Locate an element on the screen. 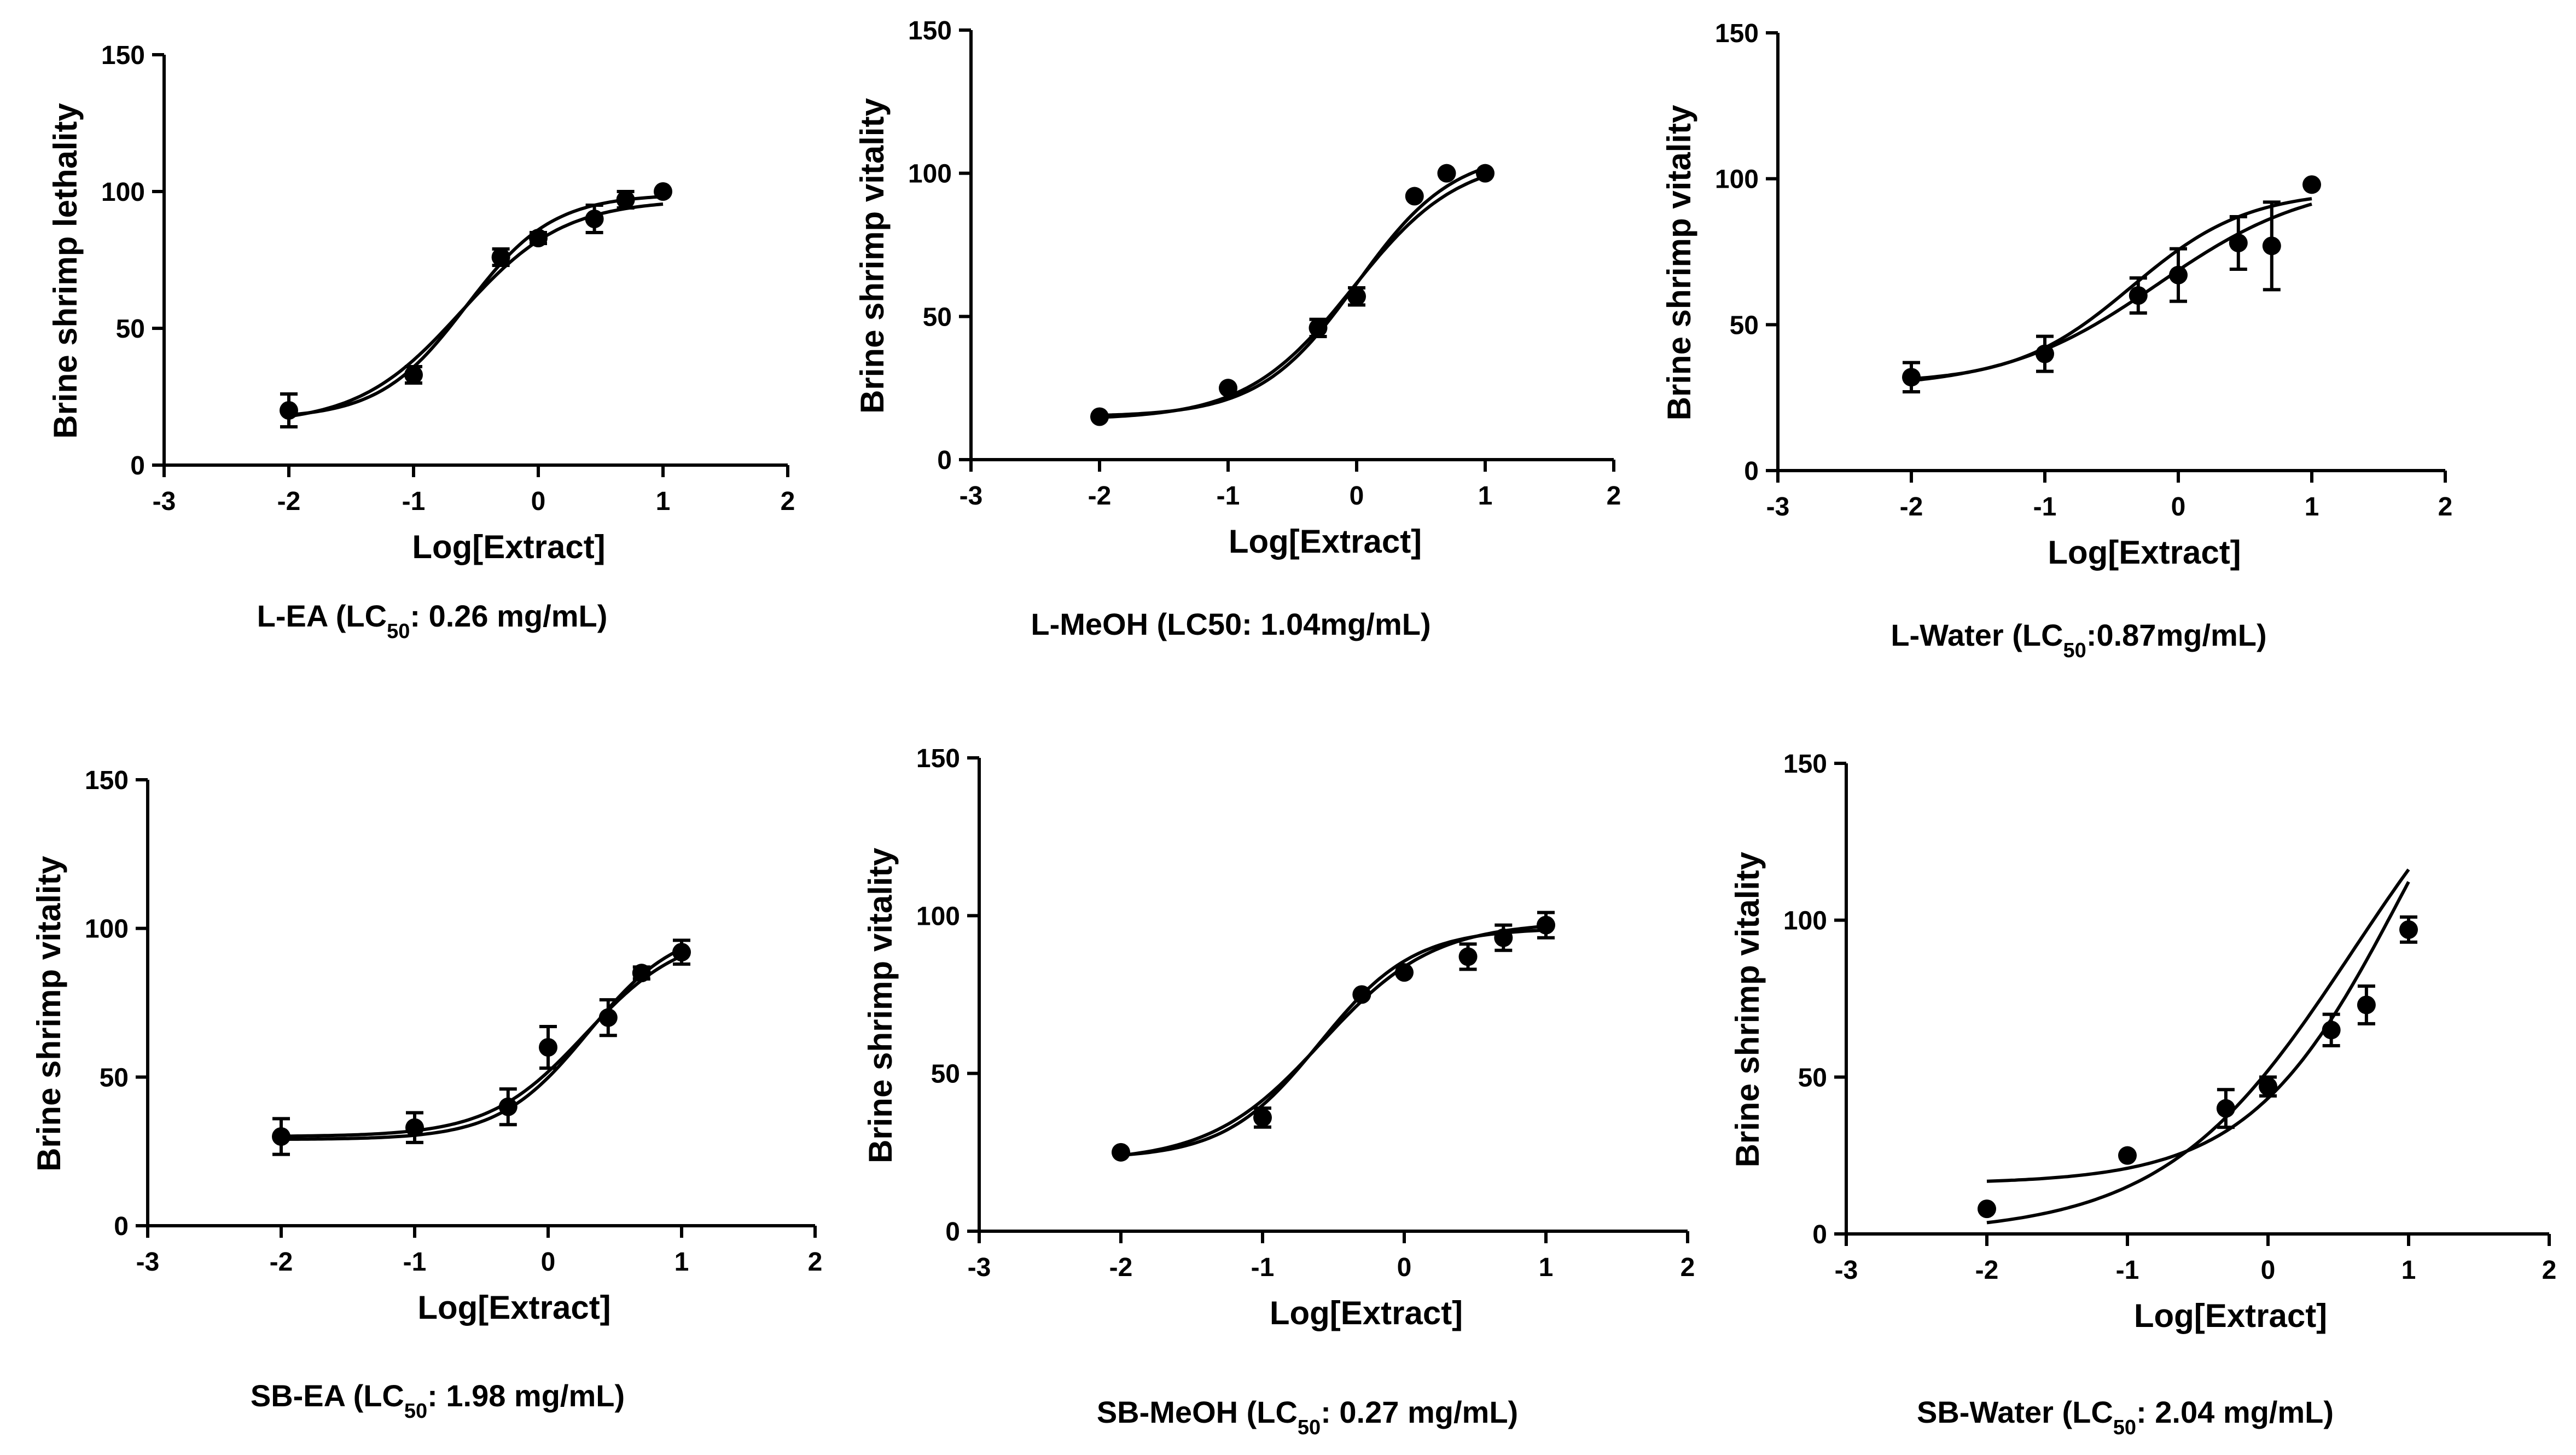 This screenshot has width=2576, height=1455. caption-rest: :0.87mg/mL) is located at coordinates (2176, 635).